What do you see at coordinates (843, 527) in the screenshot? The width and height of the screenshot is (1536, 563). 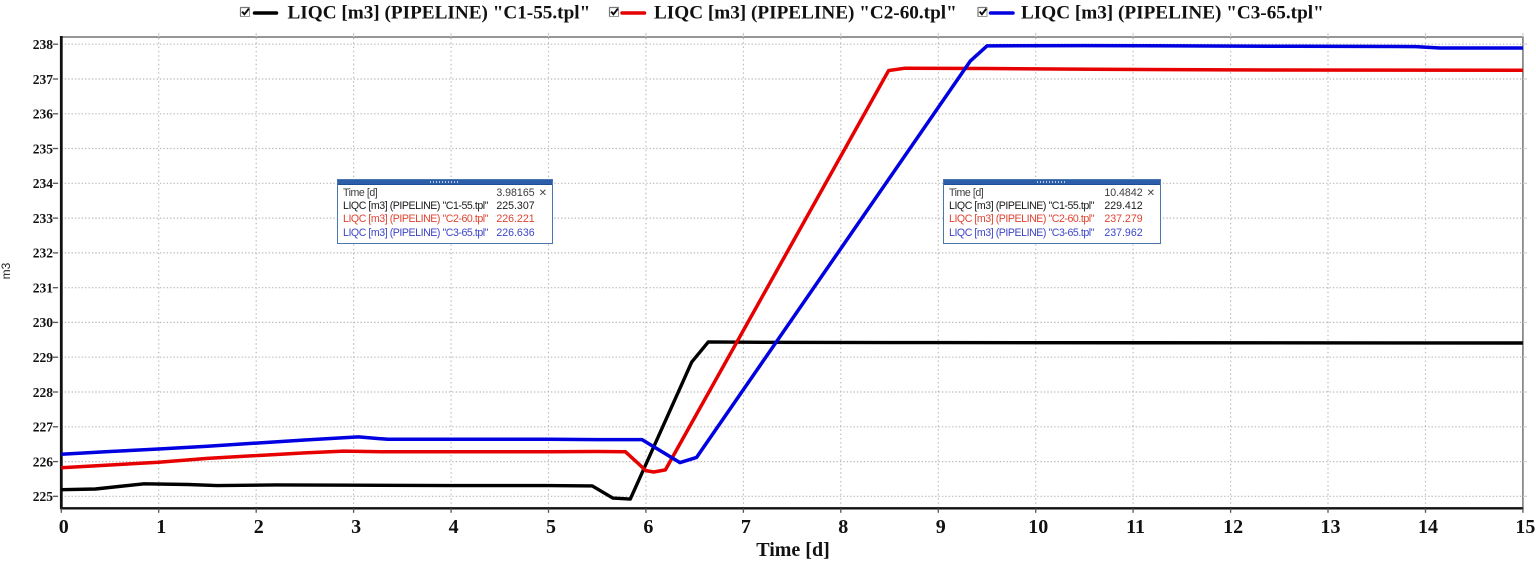 I see `svg-text: 8` at bounding box center [843, 527].